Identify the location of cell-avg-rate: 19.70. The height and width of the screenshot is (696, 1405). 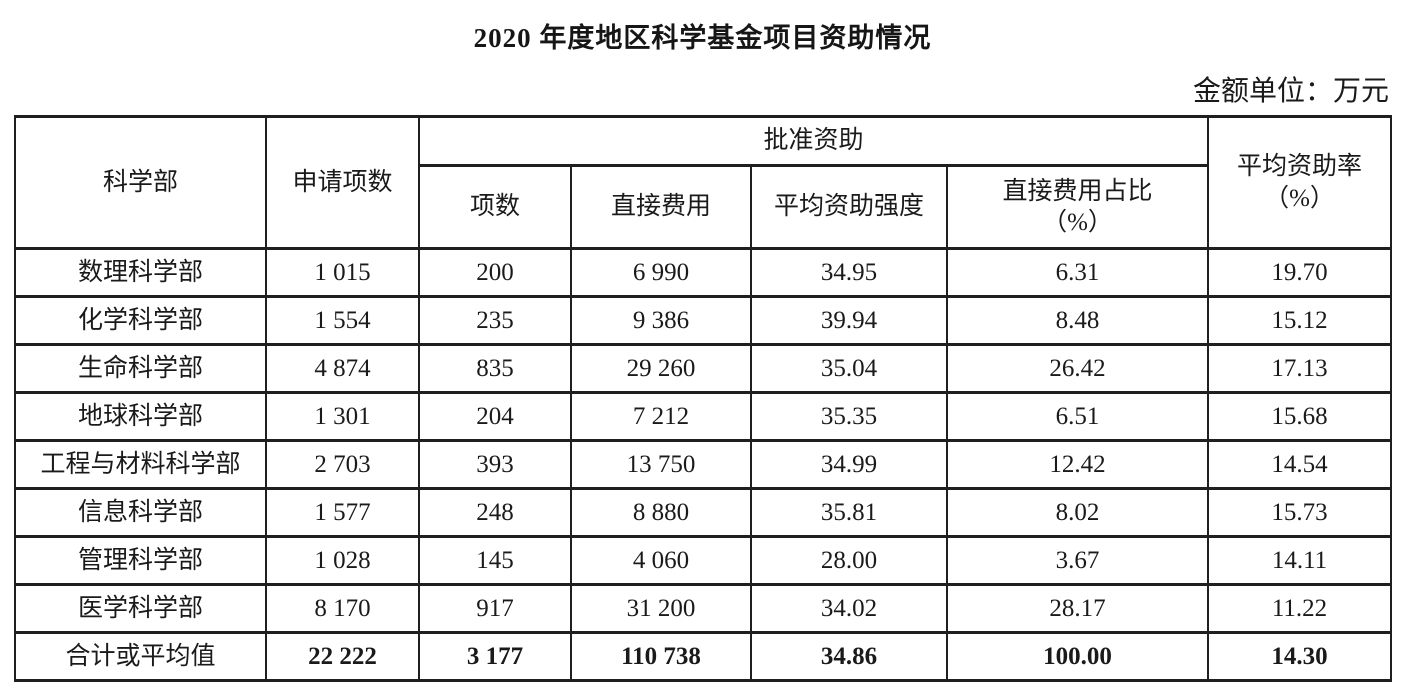
(1300, 272).